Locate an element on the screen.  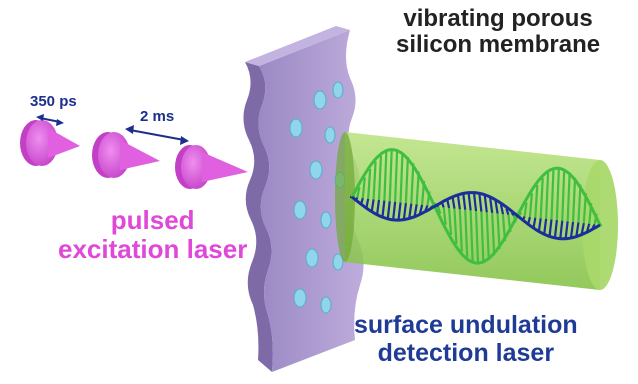
detection-label-line1: surface undulation is located at coordinates (466, 325).